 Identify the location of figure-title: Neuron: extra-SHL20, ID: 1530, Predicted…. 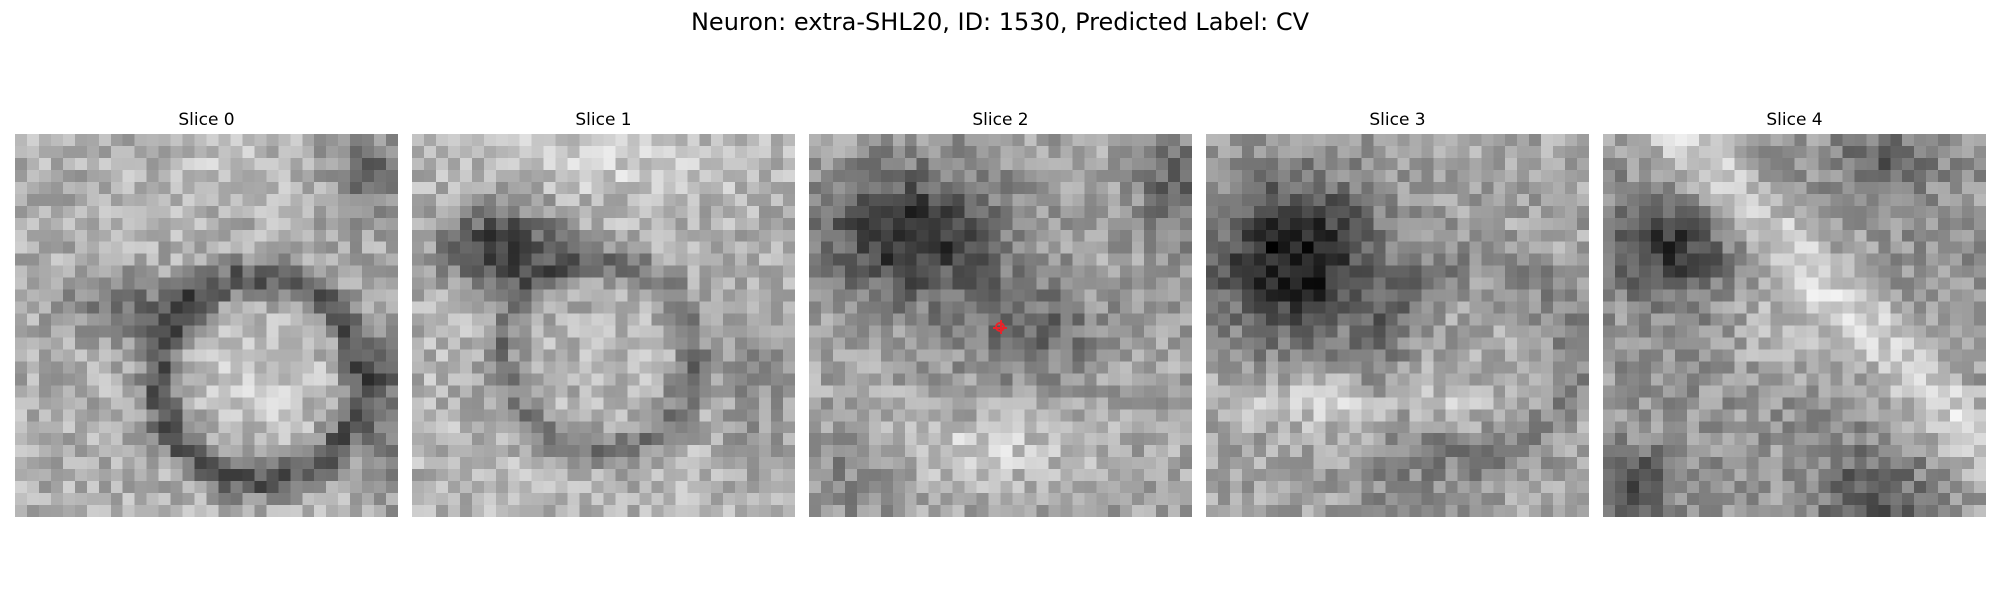
(1000, 22).